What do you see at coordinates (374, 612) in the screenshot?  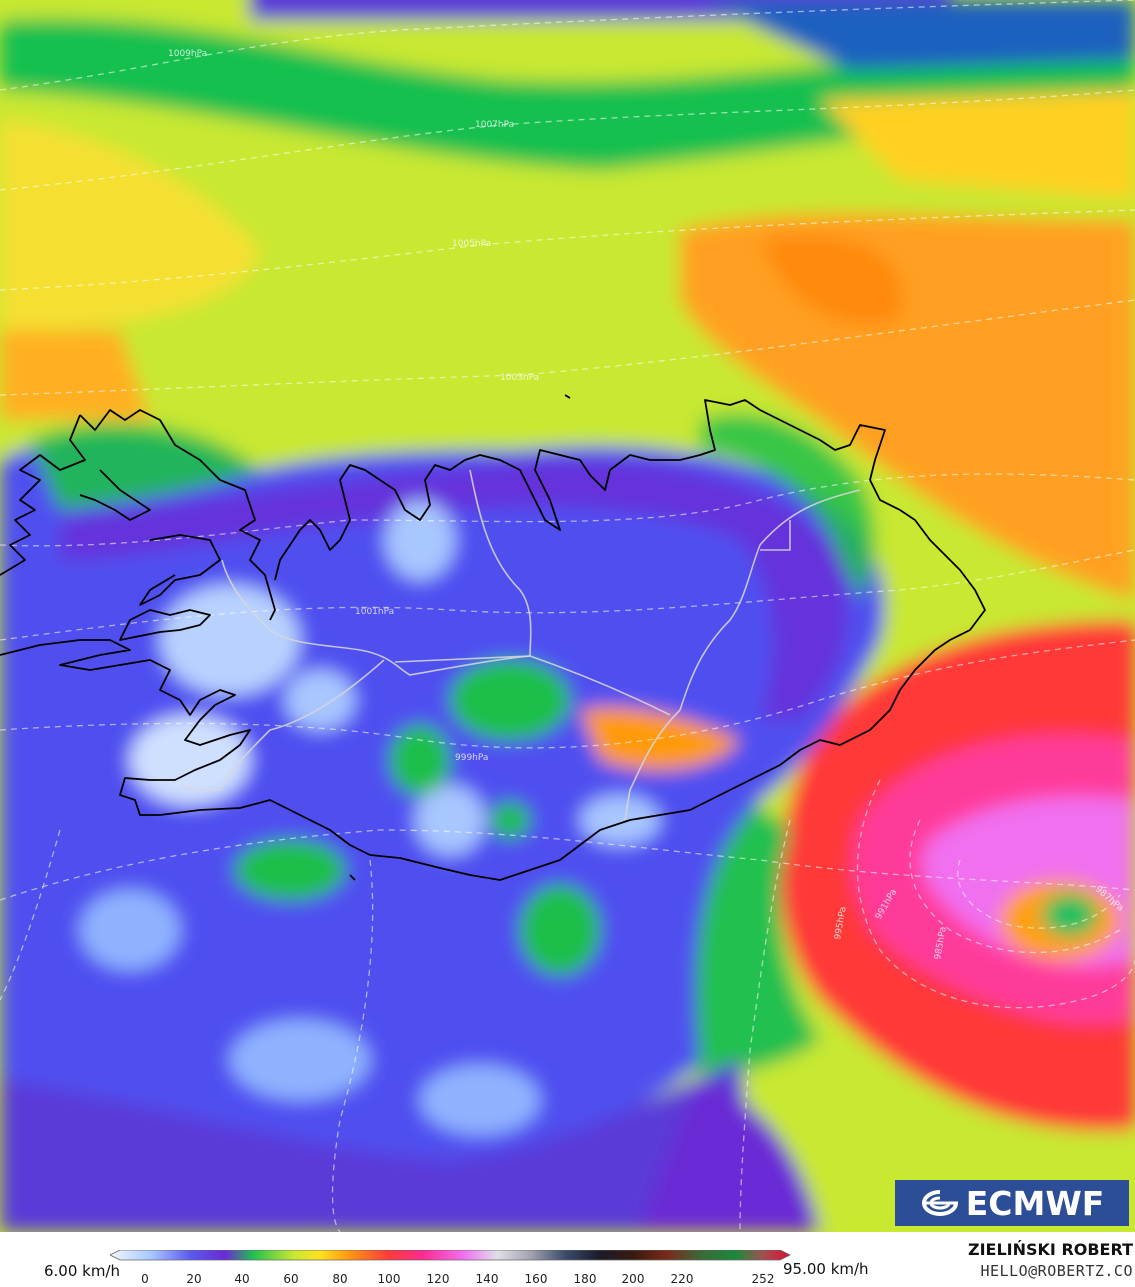 I see `isobar-label: 1001hPa` at bounding box center [374, 612].